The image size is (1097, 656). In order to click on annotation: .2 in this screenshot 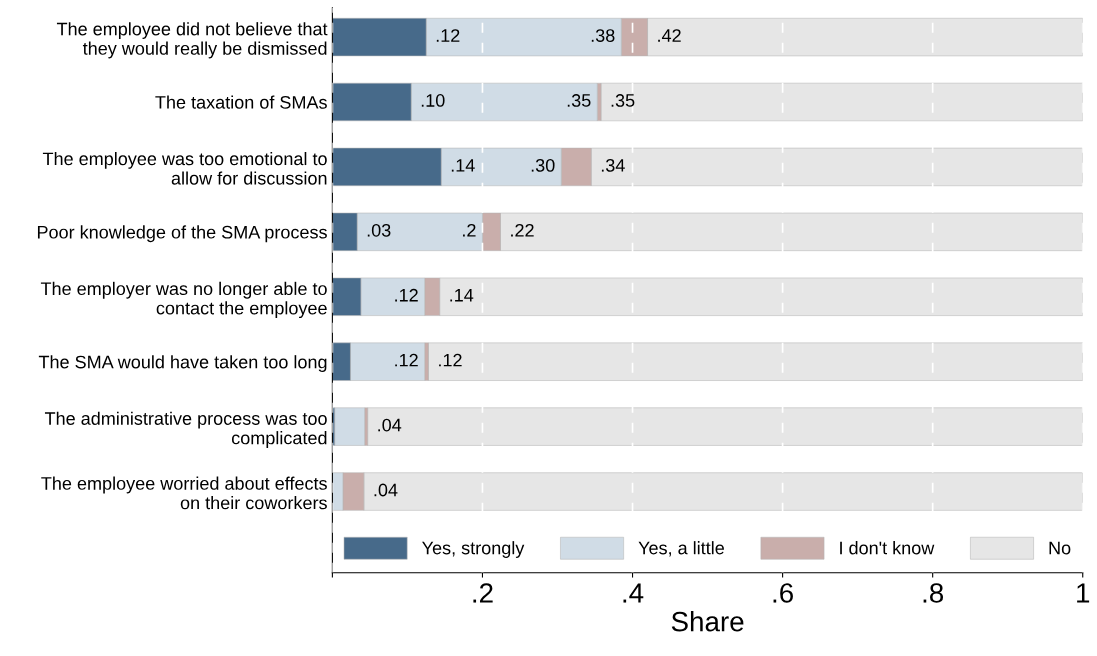, I will do `click(469, 230)`.